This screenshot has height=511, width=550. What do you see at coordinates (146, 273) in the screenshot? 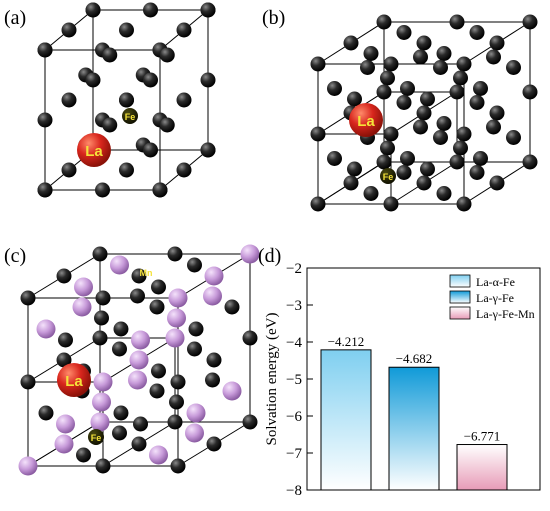
I see `mn-atom-label: Mn` at bounding box center [146, 273].